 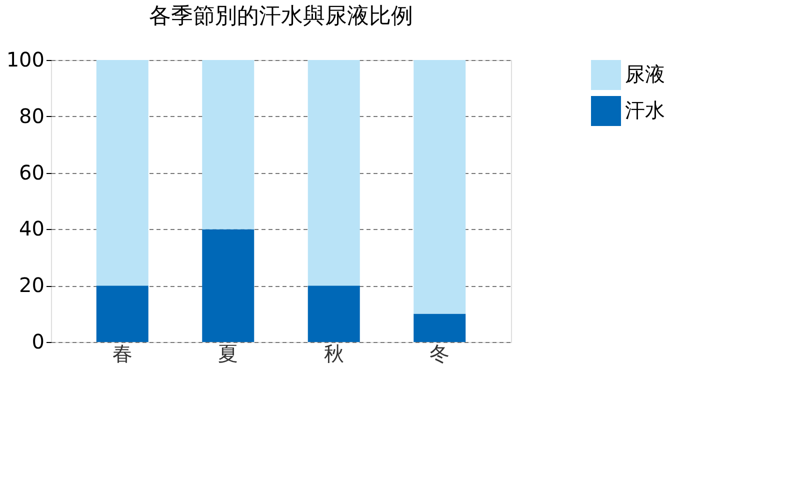 I want to click on x-tick-label: 冬, so click(x=440, y=354).